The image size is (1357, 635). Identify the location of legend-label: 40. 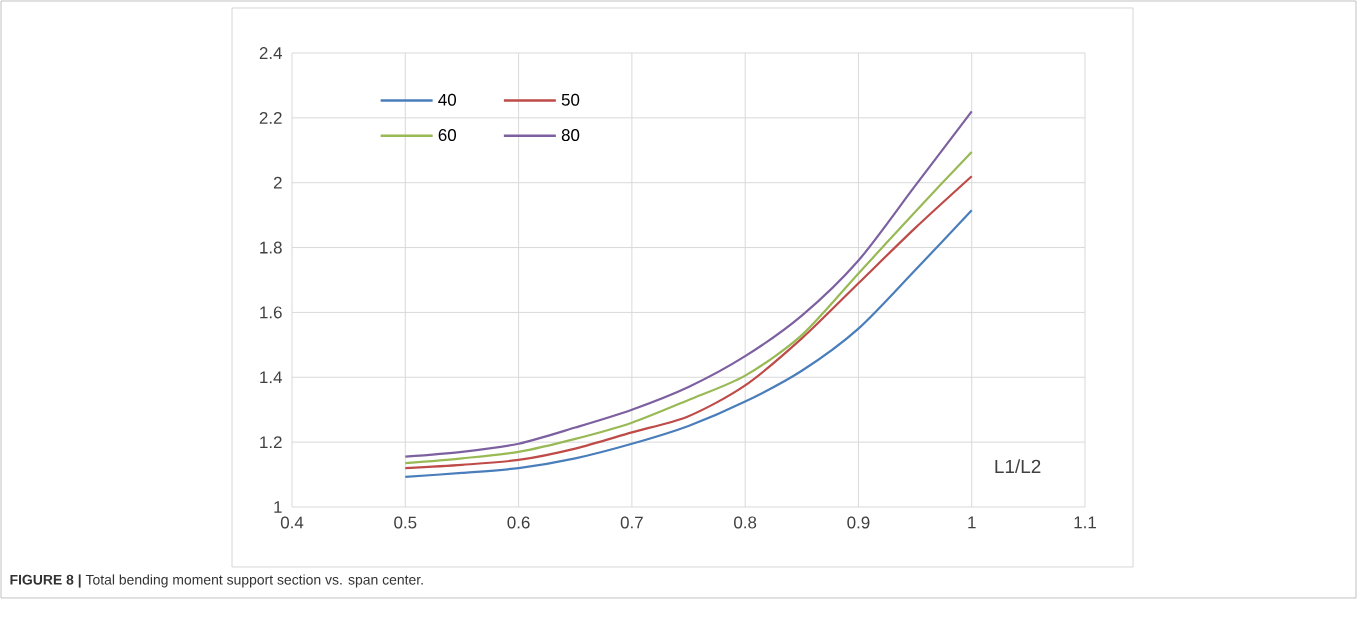
(447, 99).